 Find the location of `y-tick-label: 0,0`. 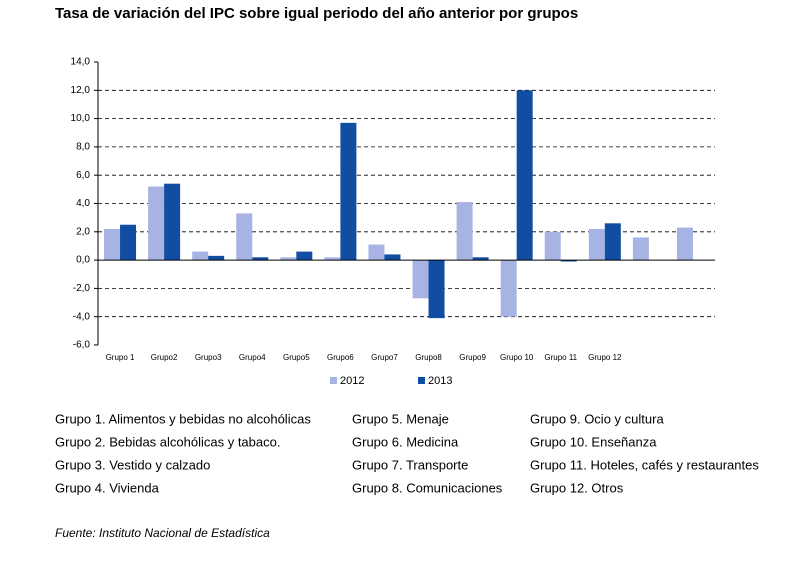

y-tick-label: 0,0 is located at coordinates (83, 260).